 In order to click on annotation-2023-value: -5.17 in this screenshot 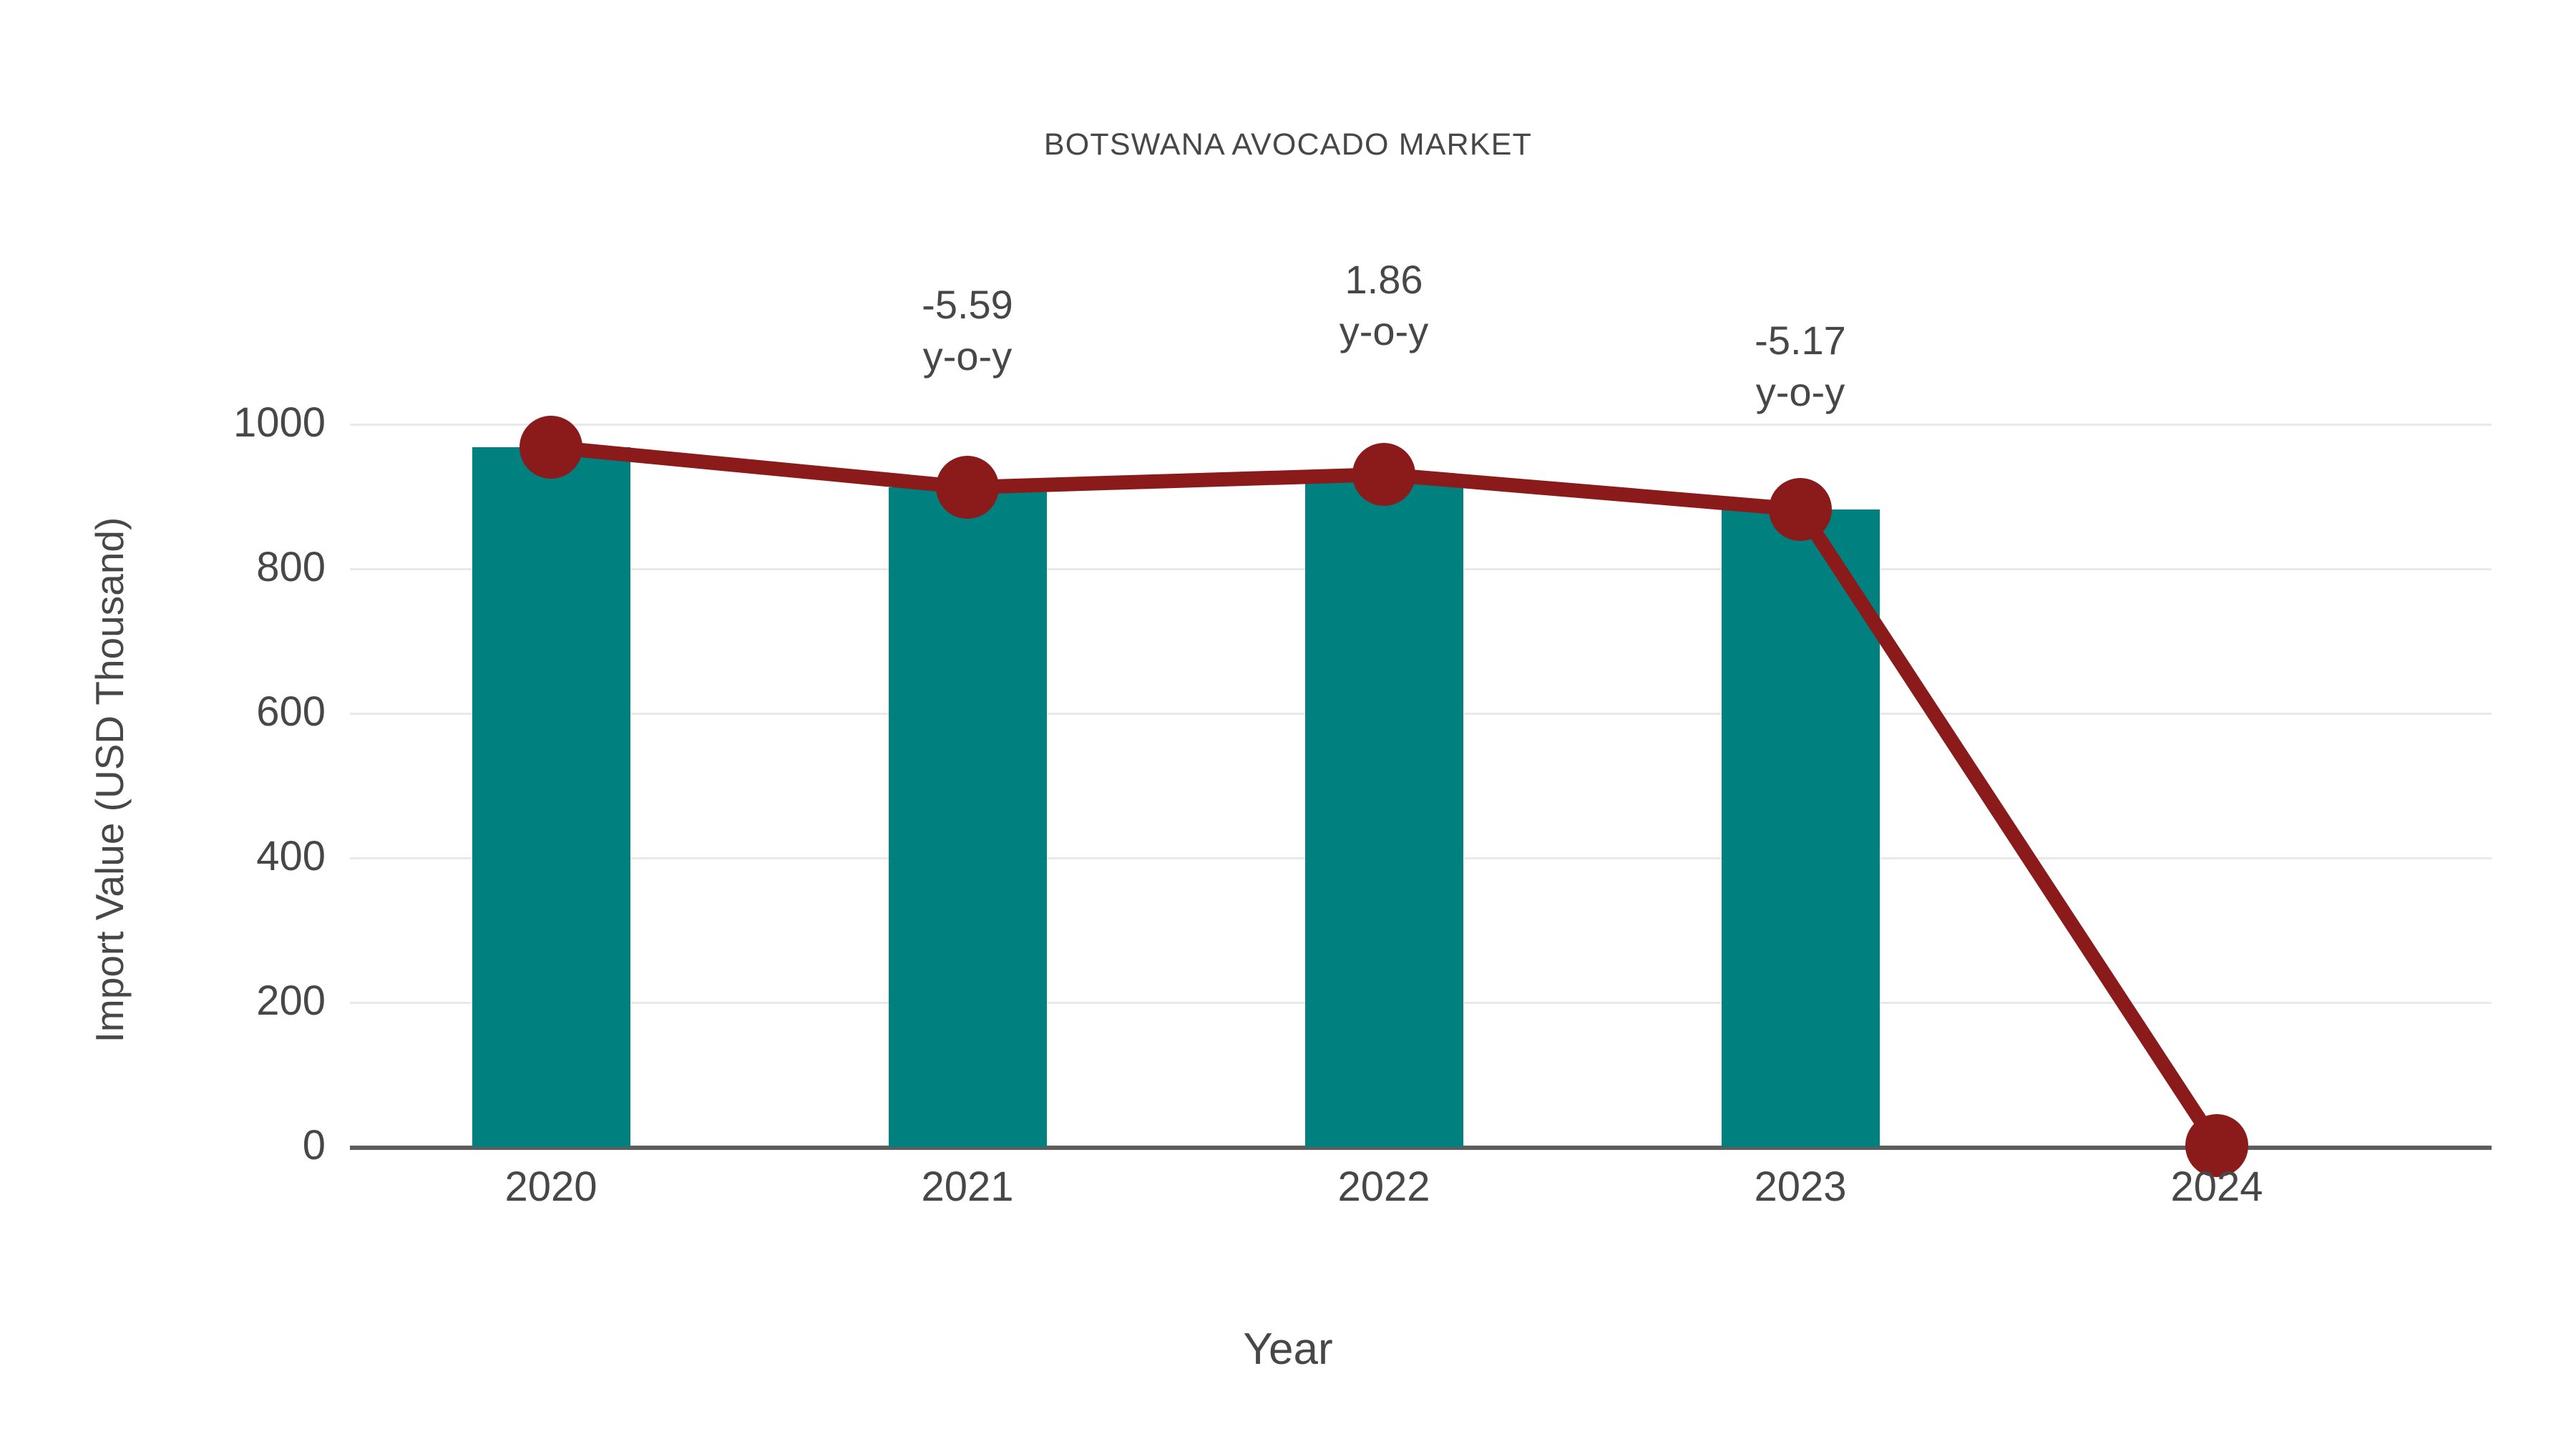, I will do `click(1800, 340)`.